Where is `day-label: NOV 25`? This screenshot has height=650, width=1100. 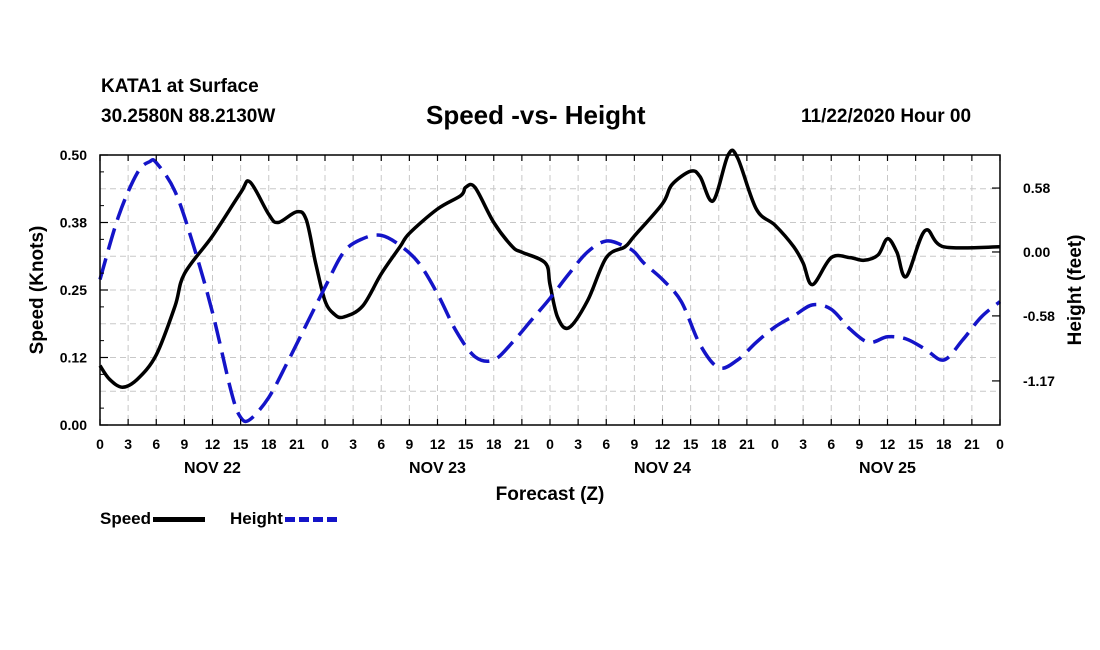 day-label: NOV 25 is located at coordinates (887, 468).